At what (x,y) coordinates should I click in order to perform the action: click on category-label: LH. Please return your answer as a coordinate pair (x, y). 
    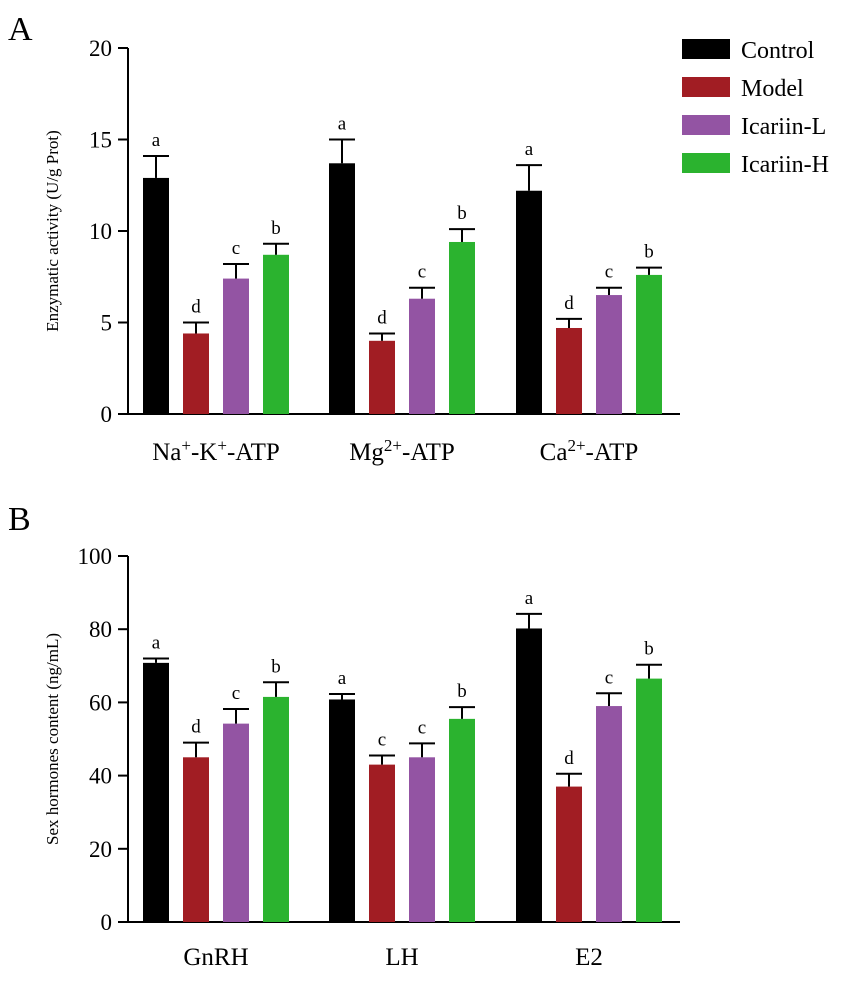
    Looking at the image, I should click on (401, 957).